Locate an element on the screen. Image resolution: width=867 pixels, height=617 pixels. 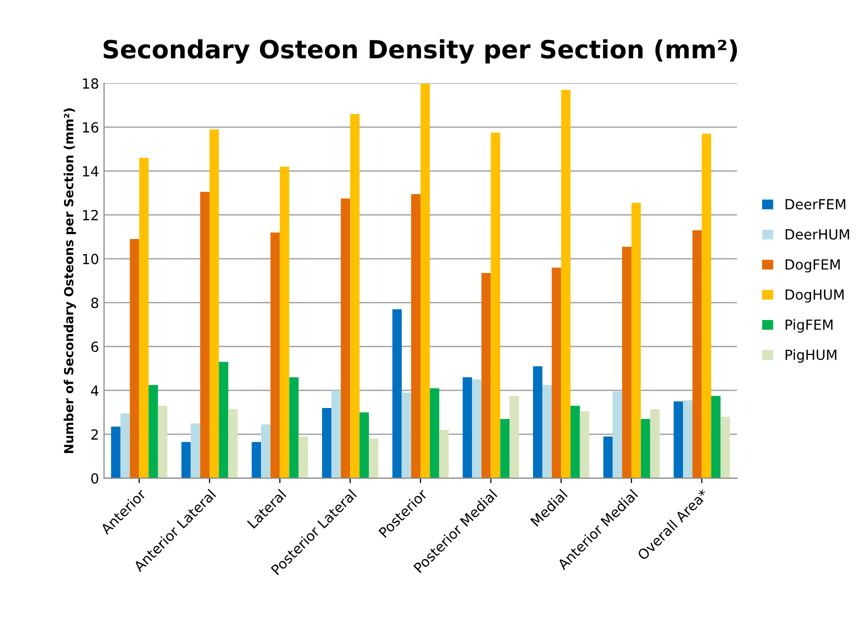
legend-label: DogHUM is located at coordinates (815, 296).